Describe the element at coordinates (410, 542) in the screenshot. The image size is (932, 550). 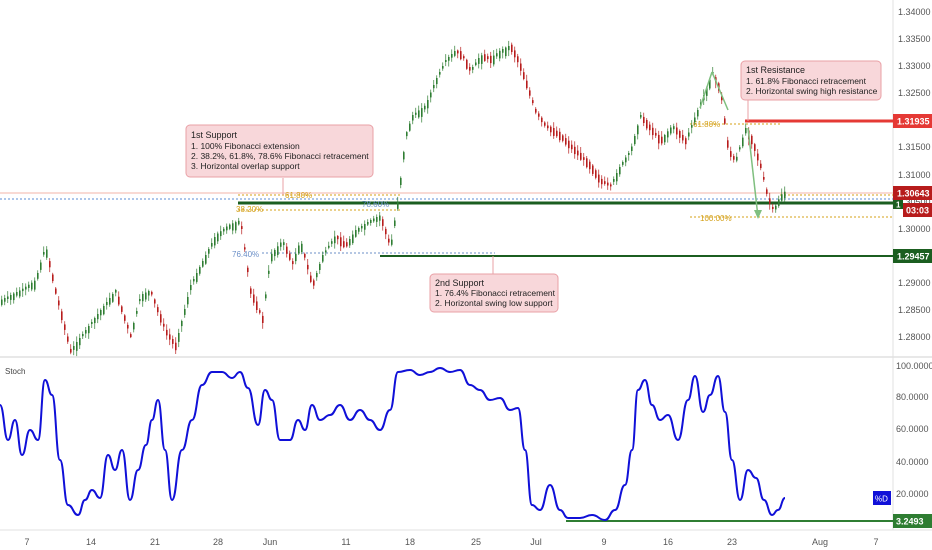
I see `time-axis-tick: 18` at that location.